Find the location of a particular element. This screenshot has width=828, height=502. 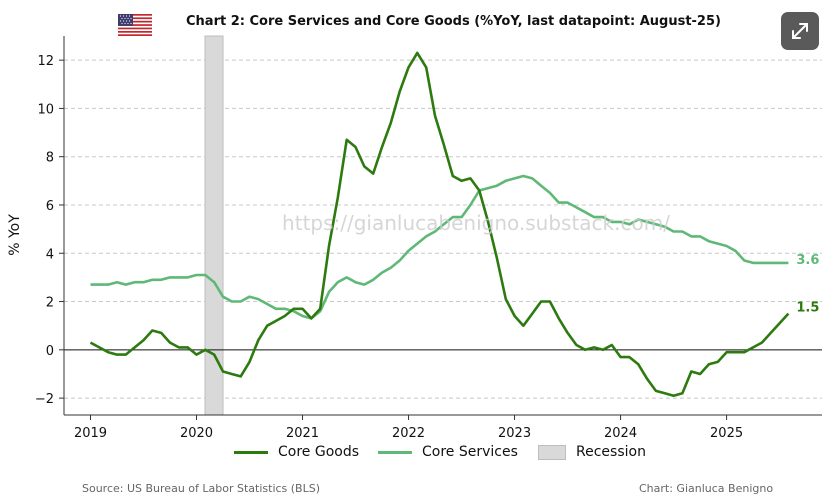

x-tick-label: 2021 is located at coordinates (302, 433).